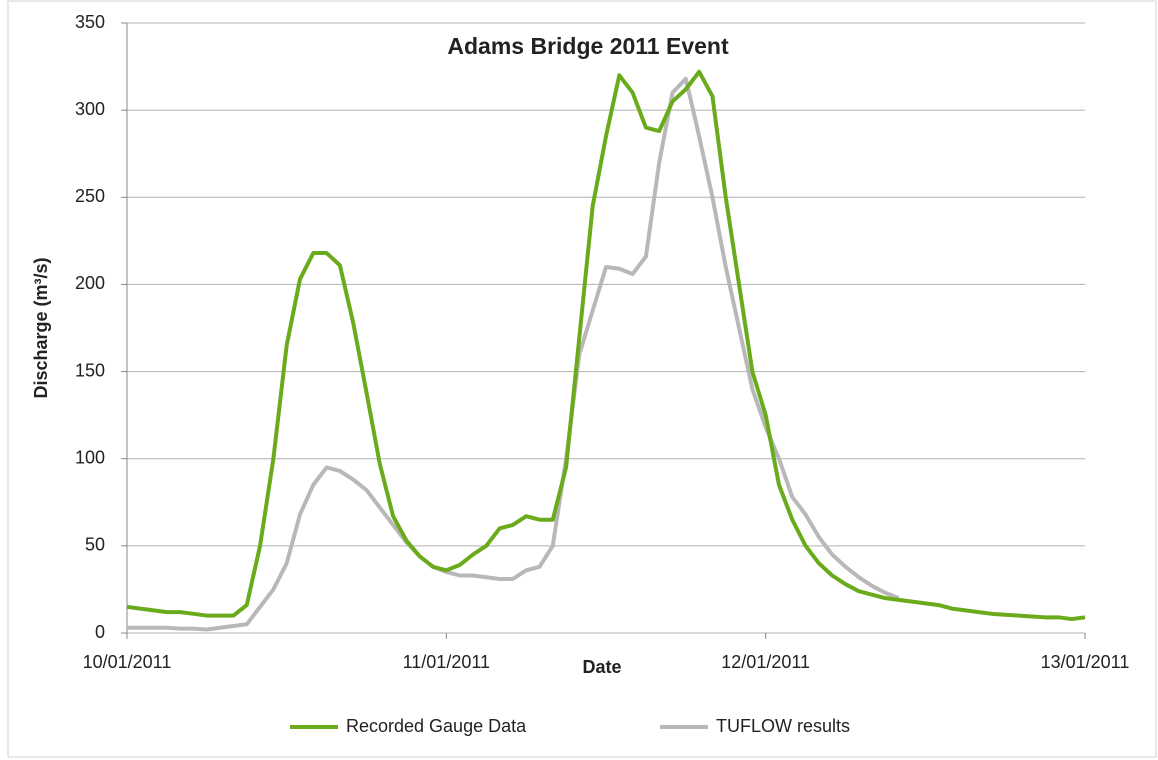  What do you see at coordinates (783, 726) in the screenshot?
I see `legend-label: TUFLOW results` at bounding box center [783, 726].